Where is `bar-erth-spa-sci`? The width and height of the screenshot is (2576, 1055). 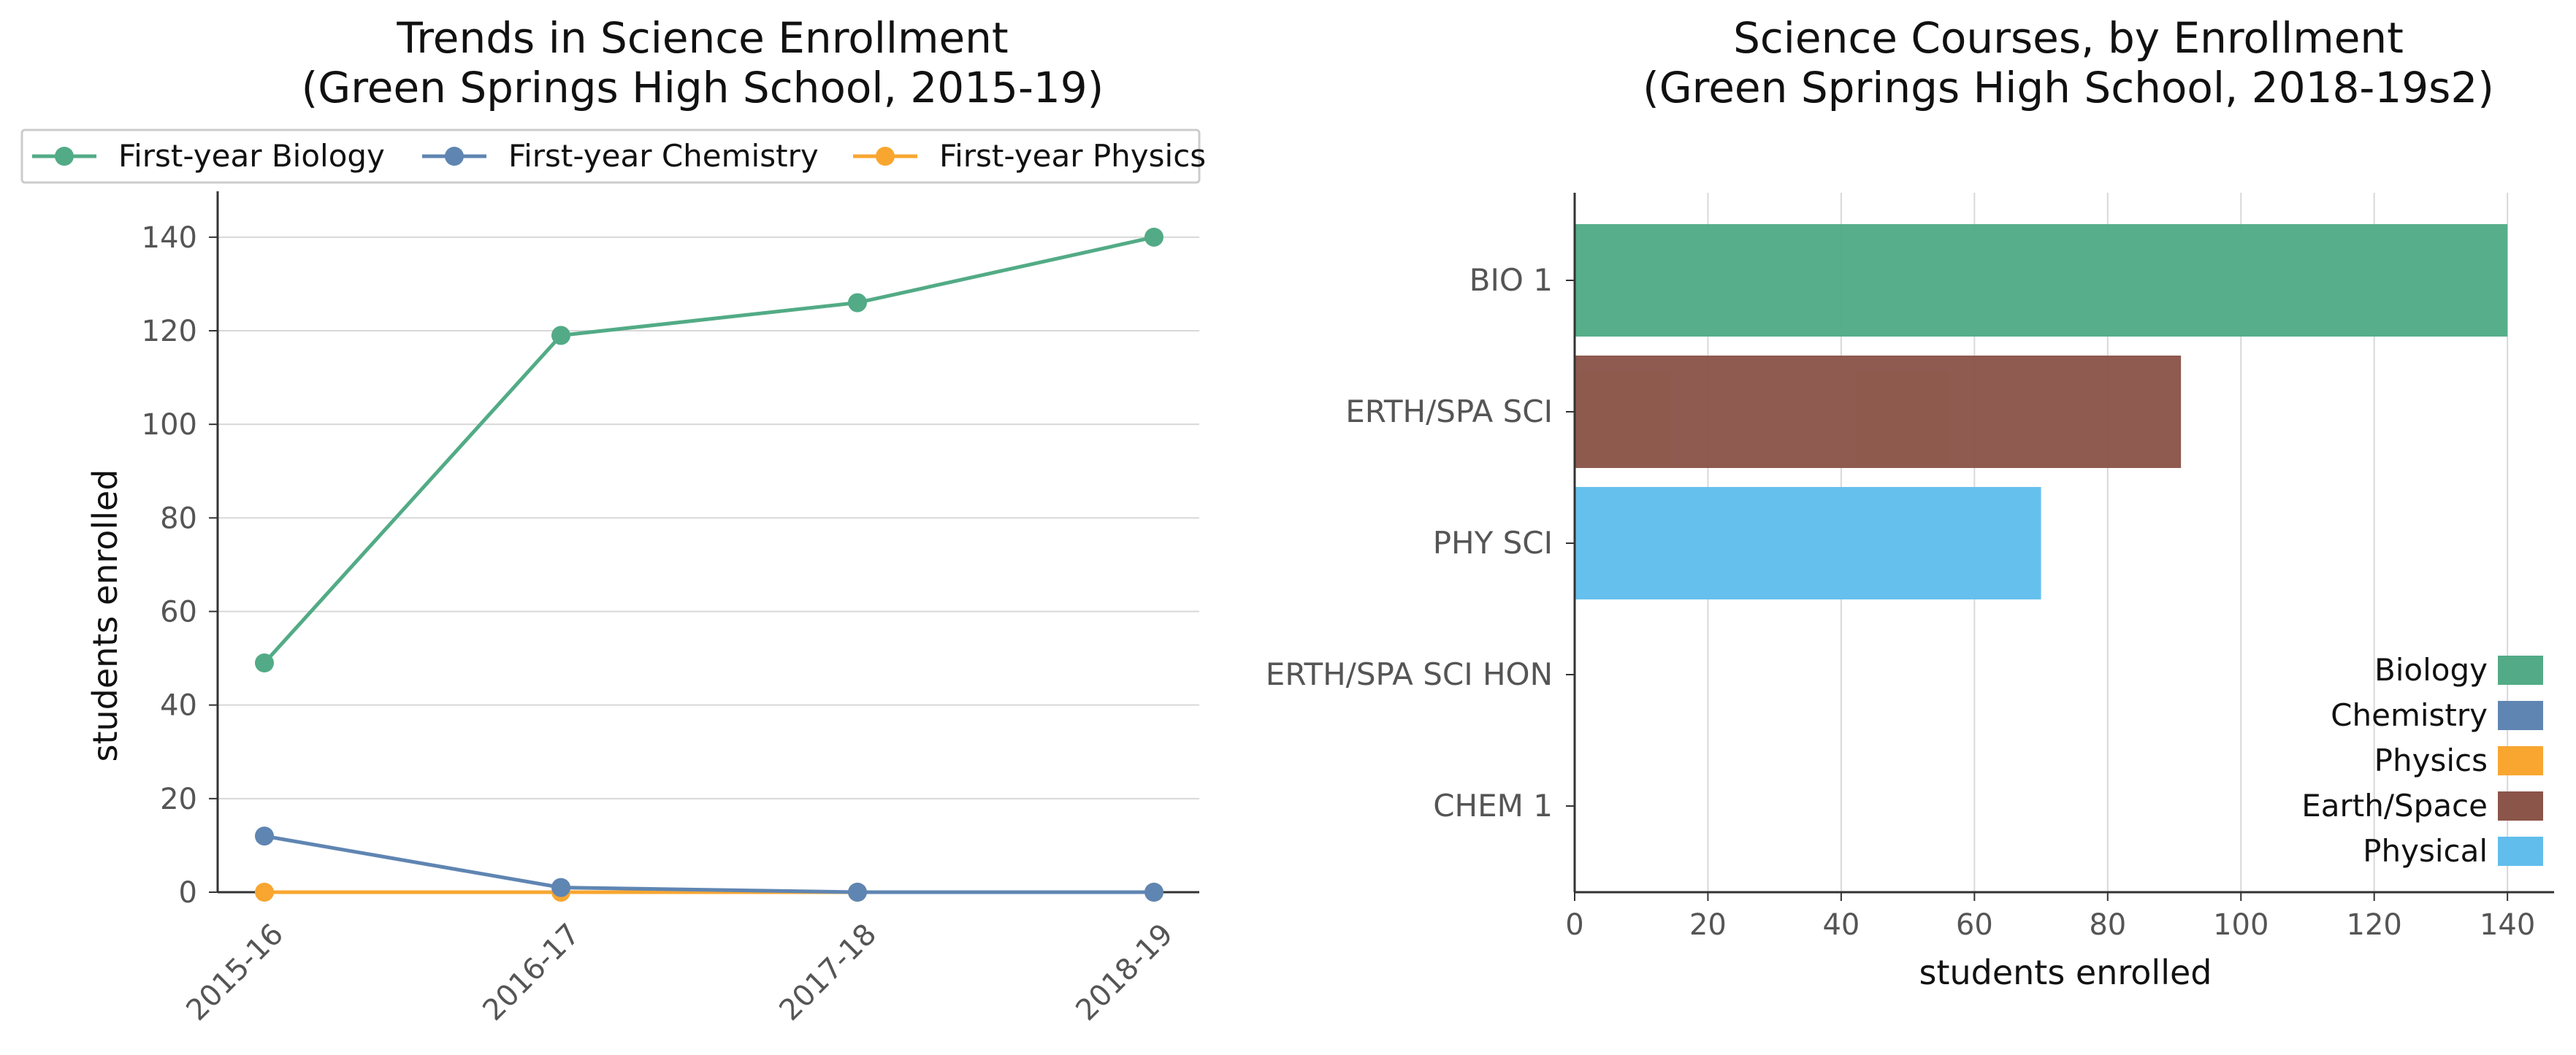
bar-erth-spa-sci is located at coordinates (1878, 412).